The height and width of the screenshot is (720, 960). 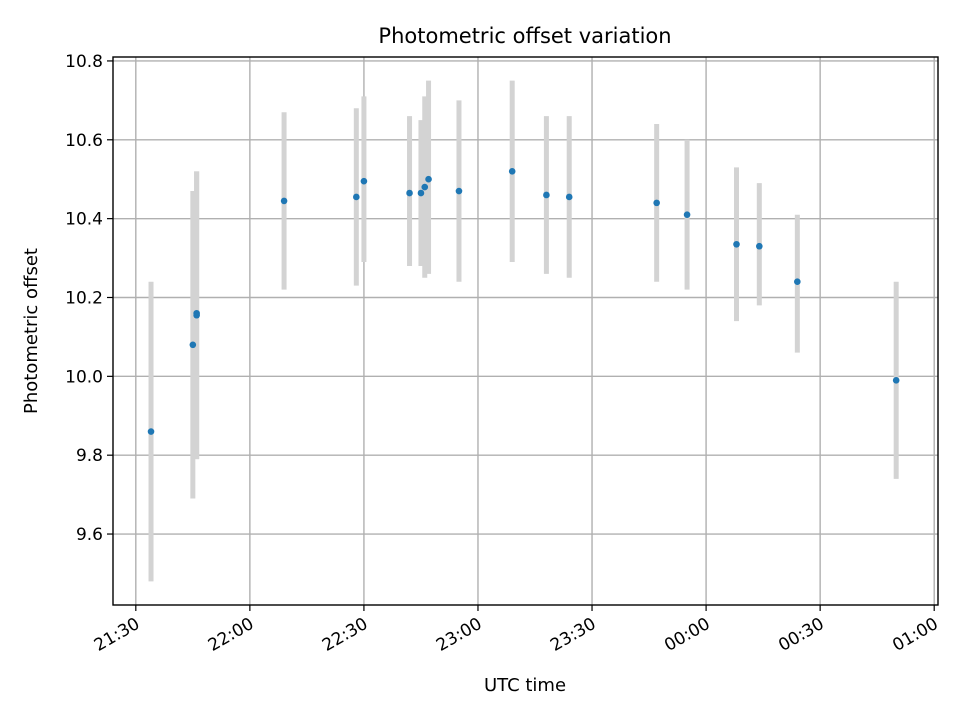 I want to click on x-tick-label: 01:00, so click(x=915, y=635).